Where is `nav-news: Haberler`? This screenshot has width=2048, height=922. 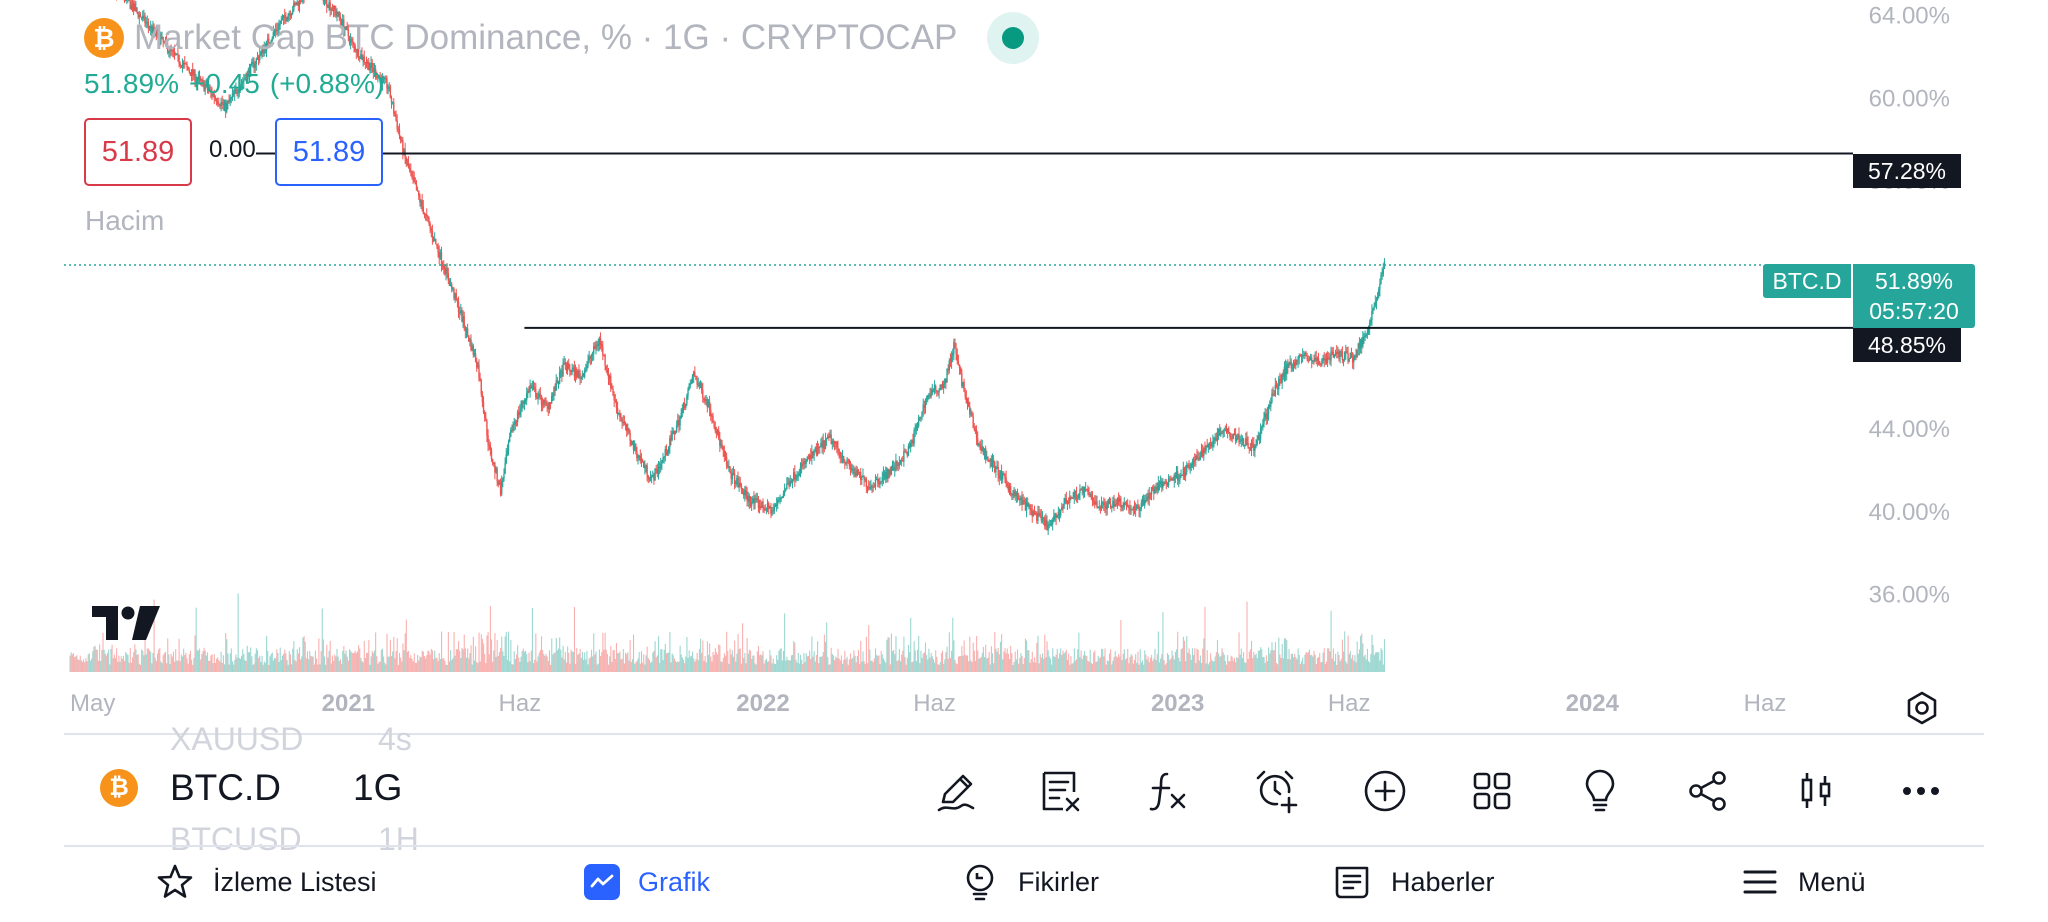 nav-news: Haberler is located at coordinates (1414, 882).